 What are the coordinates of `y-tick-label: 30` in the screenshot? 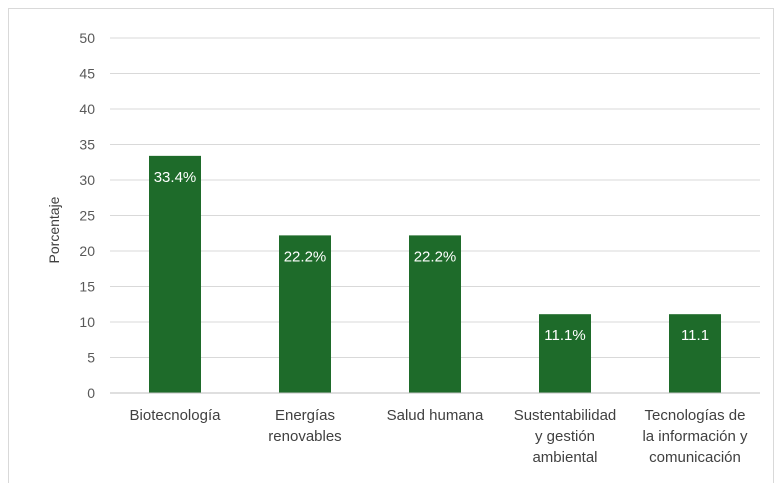 It's located at (87, 180).